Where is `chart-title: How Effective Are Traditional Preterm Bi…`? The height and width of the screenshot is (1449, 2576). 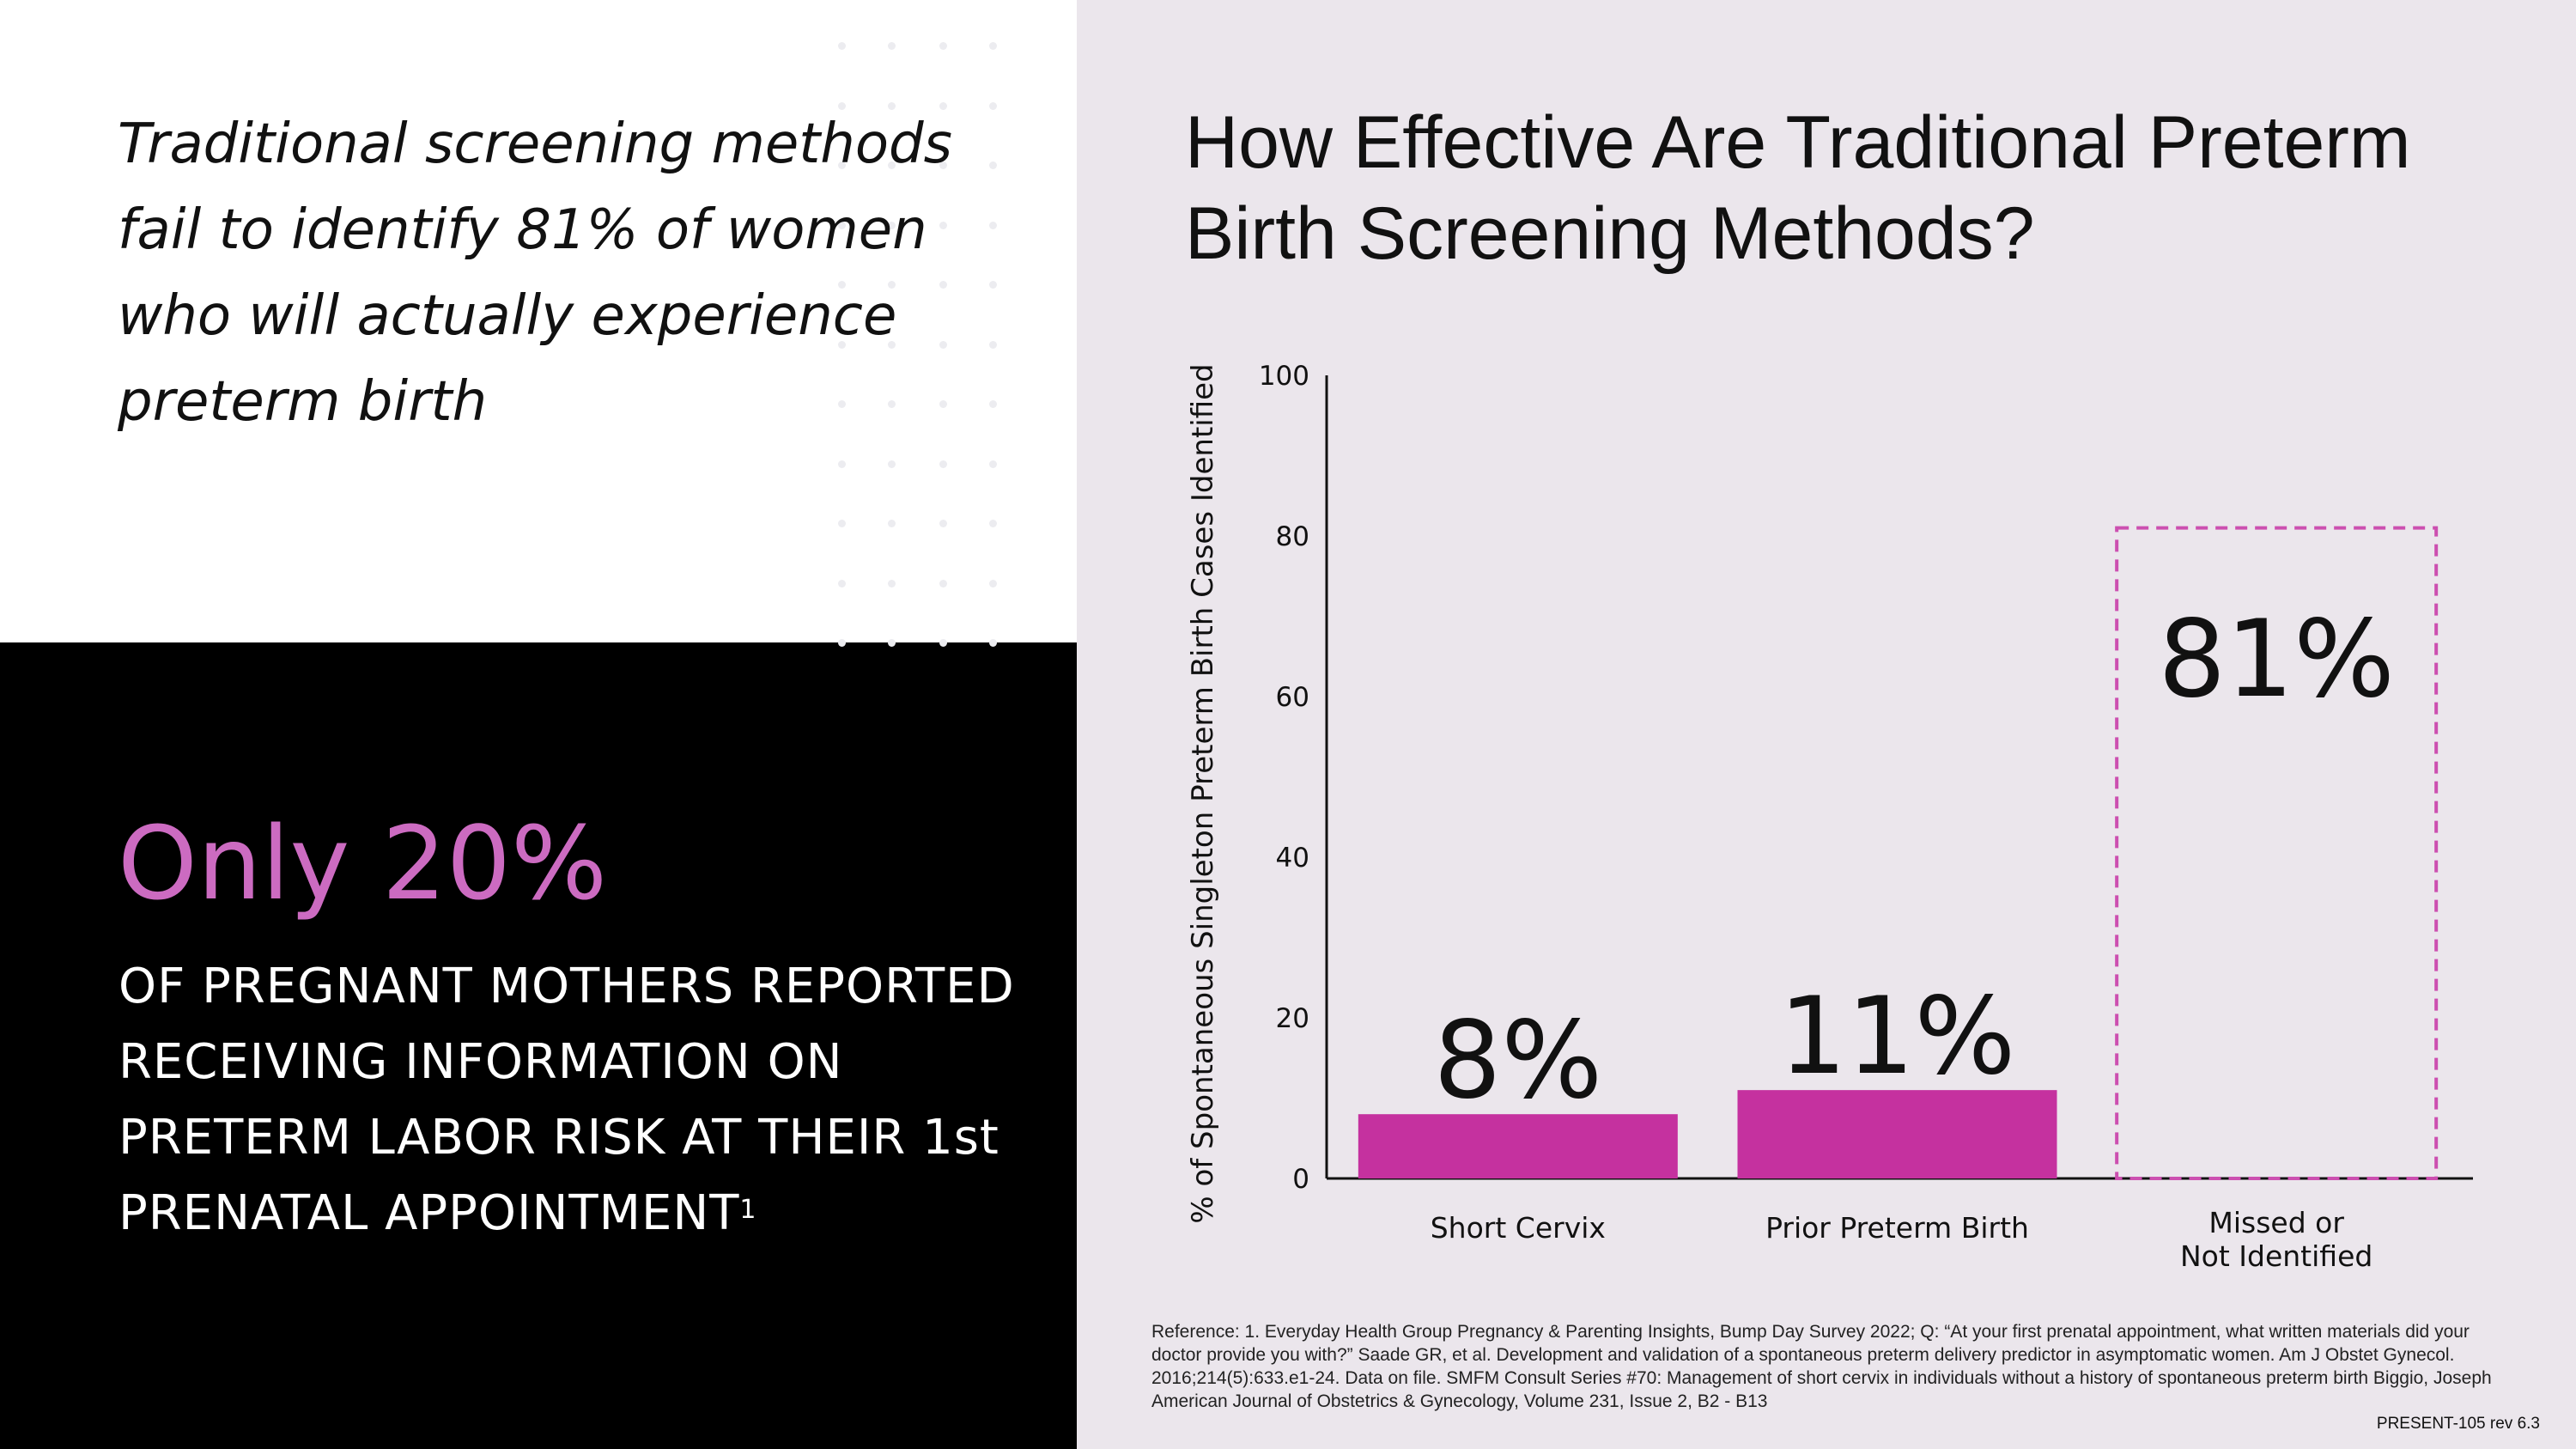 chart-title: How Effective Are Traditional Preterm Bi… is located at coordinates (1798, 188).